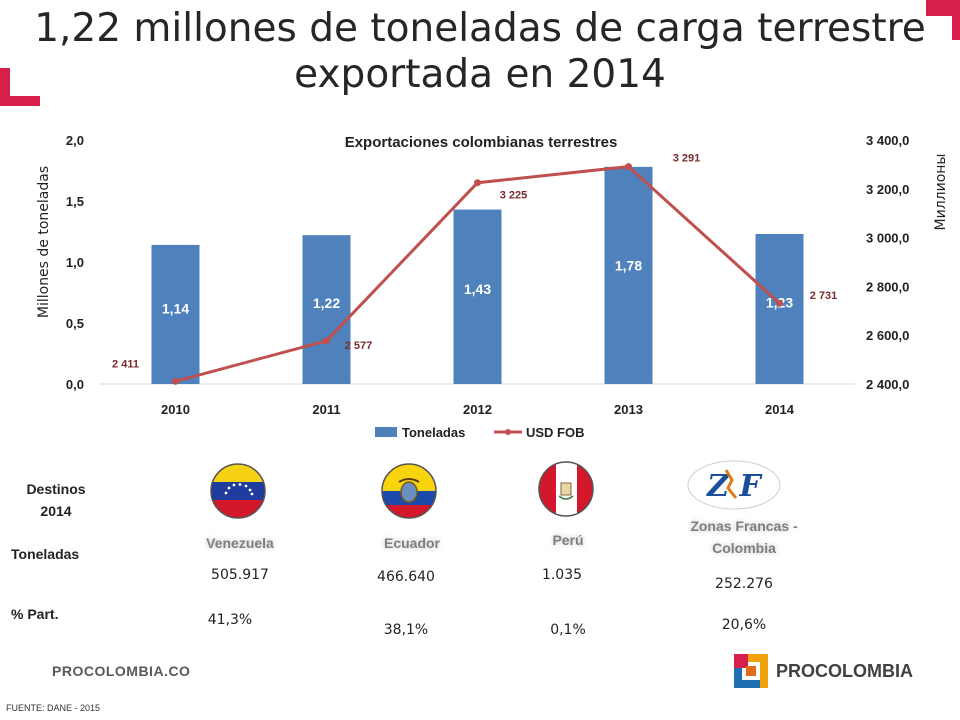 This screenshot has height=720, width=960. Describe the element at coordinates (943, 20) in the screenshot. I see `corner-bracket-top-right` at that location.